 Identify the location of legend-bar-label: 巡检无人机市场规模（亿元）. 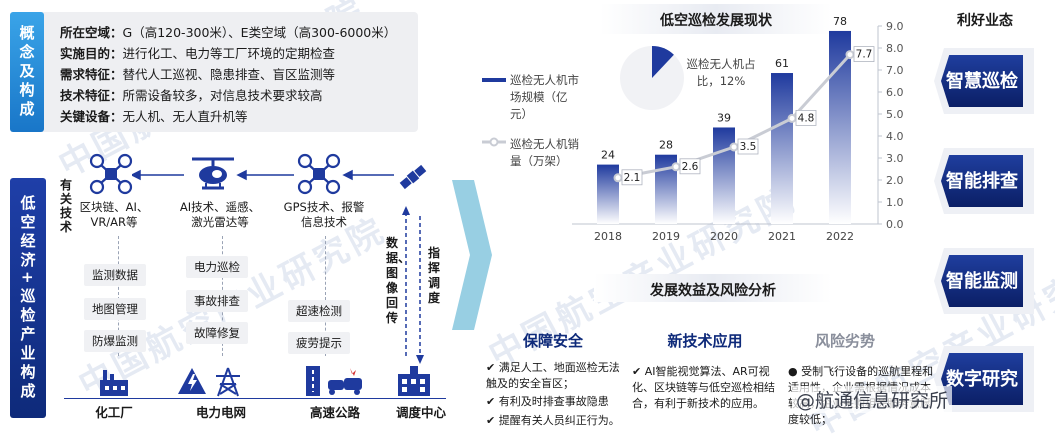
(544, 97).